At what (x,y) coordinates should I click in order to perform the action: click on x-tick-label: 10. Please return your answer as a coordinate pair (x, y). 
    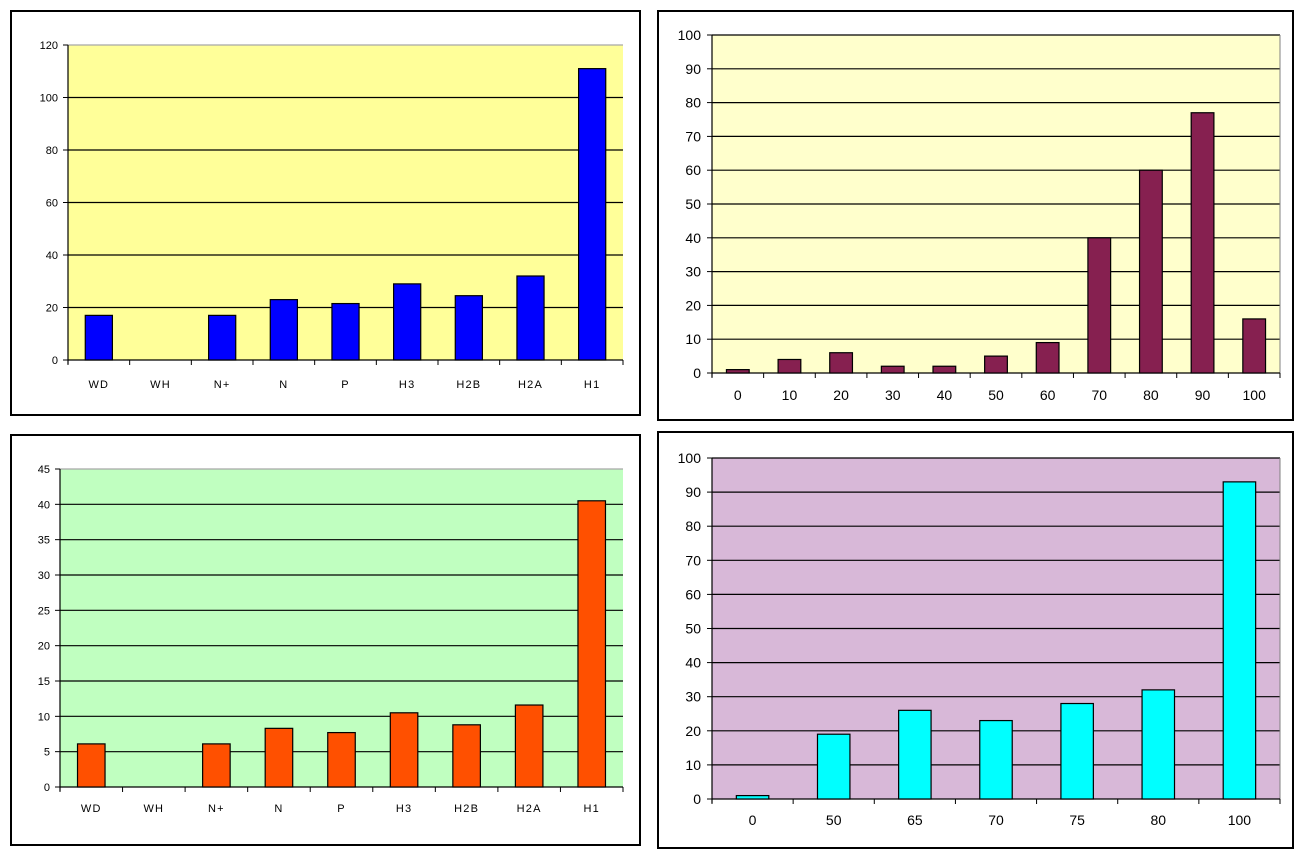
    Looking at the image, I should click on (790, 395).